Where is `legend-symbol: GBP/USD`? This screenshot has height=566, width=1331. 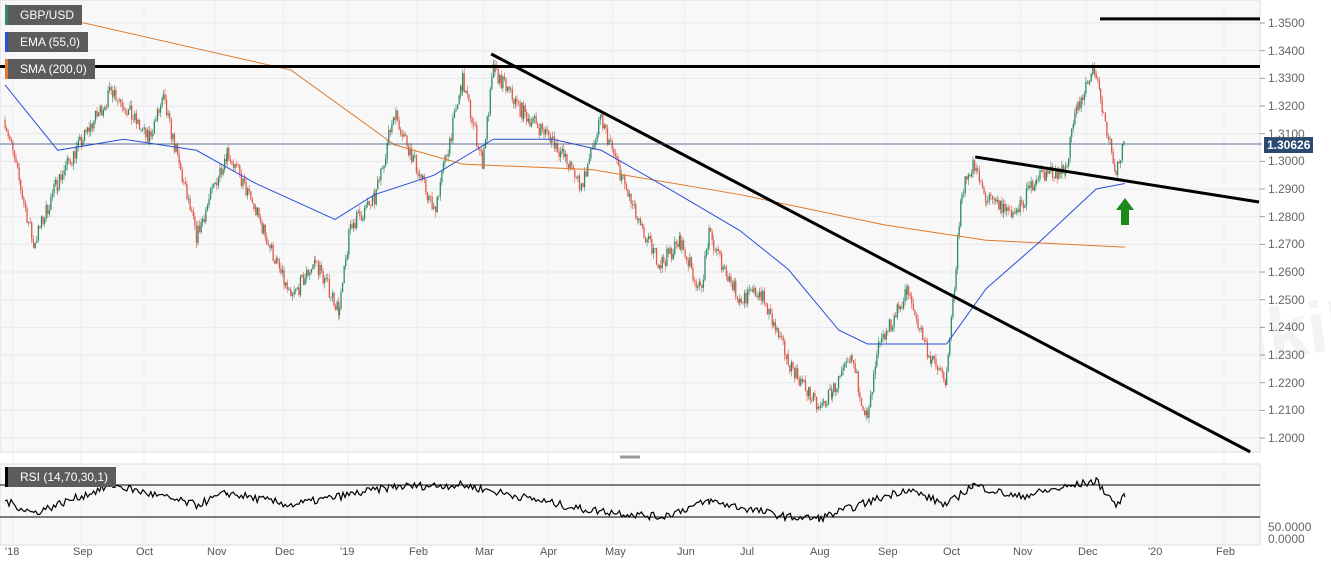
legend-symbol: GBP/USD is located at coordinates (44, 15).